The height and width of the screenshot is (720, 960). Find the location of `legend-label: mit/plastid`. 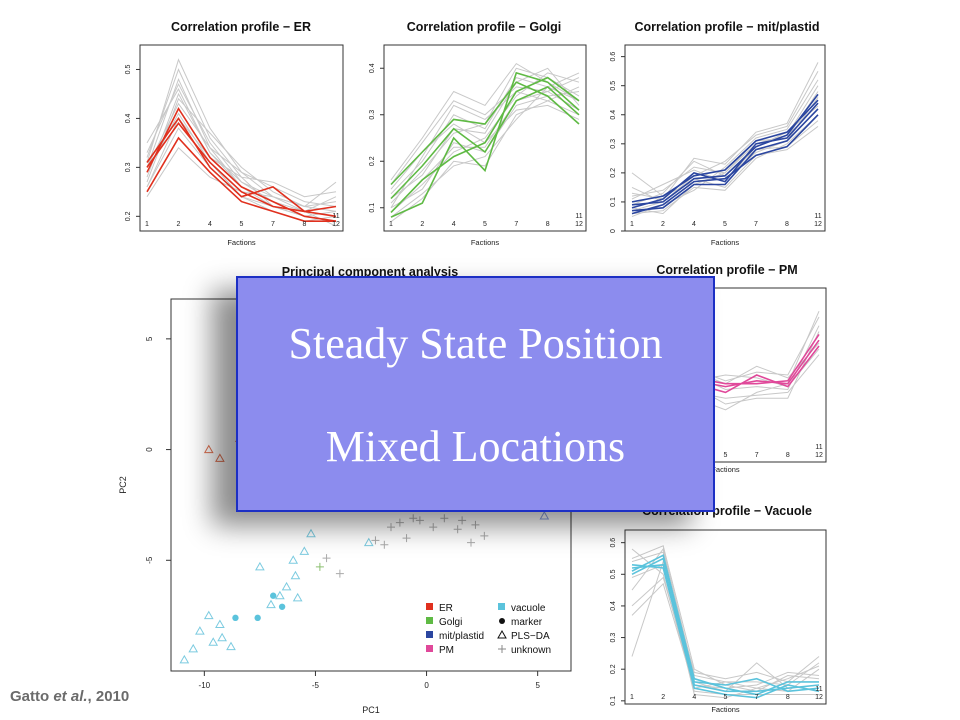

legend-label: mit/plastid is located at coordinates (461, 636).